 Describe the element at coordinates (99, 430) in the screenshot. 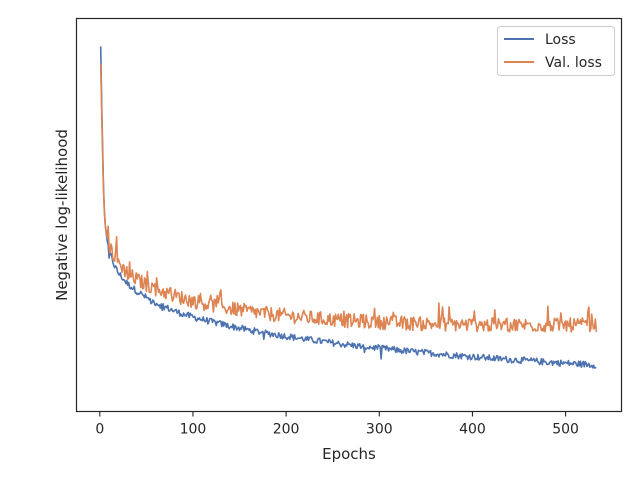

I see `x-tick-label: 0` at that location.